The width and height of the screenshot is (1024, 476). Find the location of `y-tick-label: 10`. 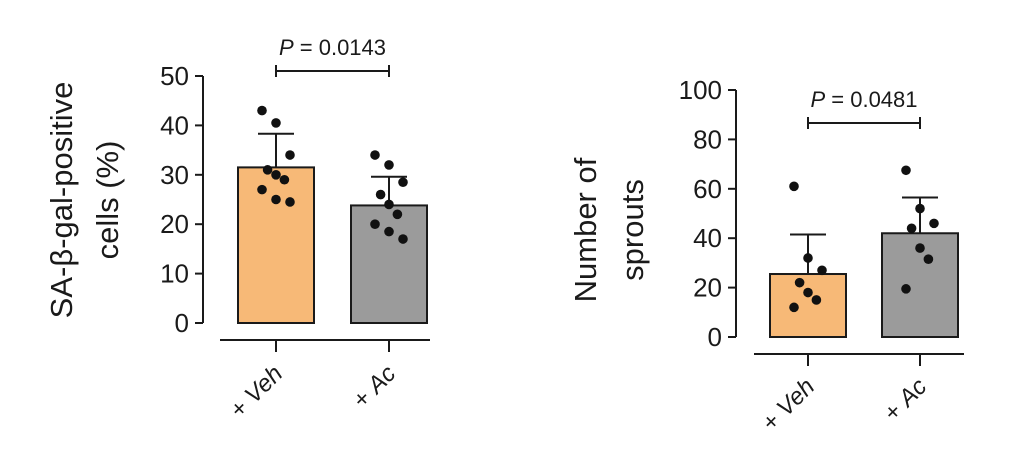

y-tick-label: 10 is located at coordinates (174, 274).